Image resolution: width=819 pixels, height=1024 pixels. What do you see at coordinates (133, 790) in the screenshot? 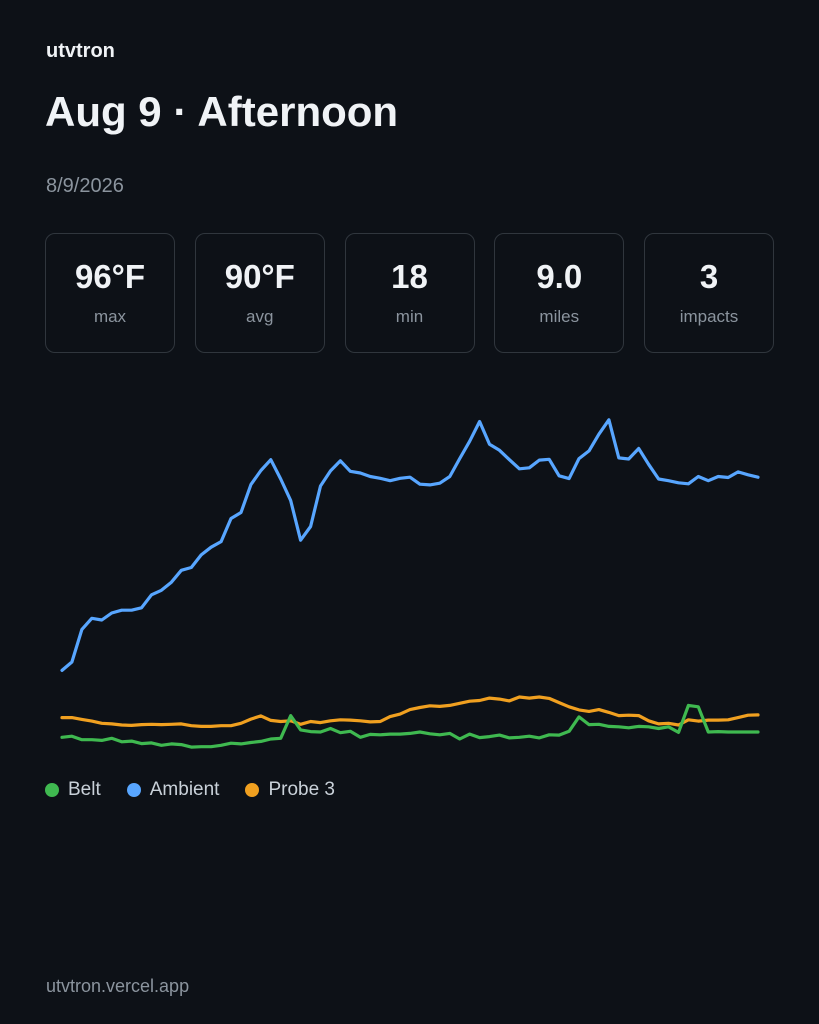
I see `legend-dot-ambient` at bounding box center [133, 790].